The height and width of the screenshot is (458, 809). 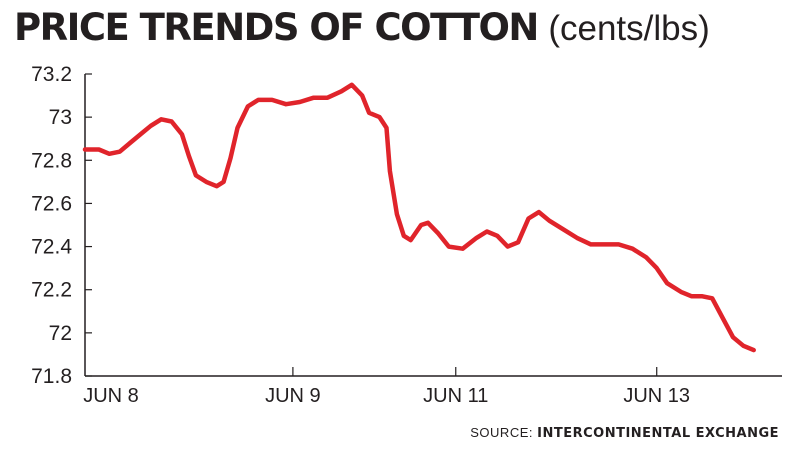 What do you see at coordinates (51, 160) in the screenshot?
I see `y-tick-label: 72.8` at bounding box center [51, 160].